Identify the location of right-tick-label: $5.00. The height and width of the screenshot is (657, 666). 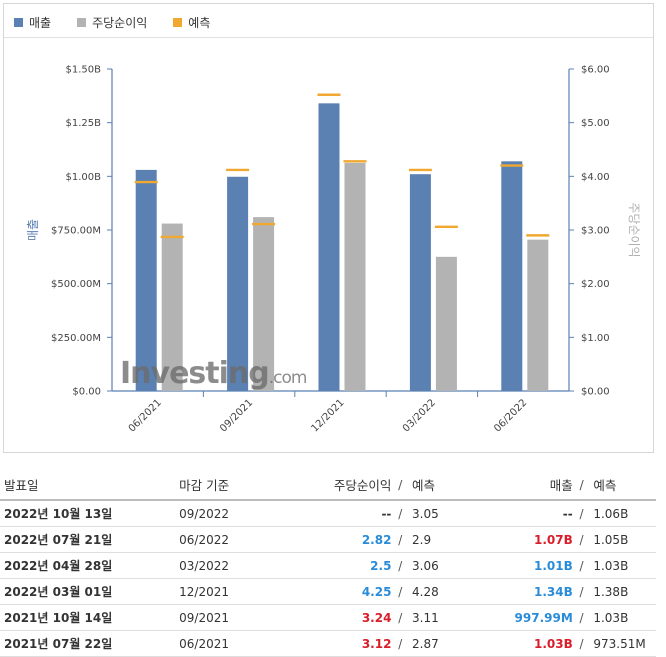
(595, 123).